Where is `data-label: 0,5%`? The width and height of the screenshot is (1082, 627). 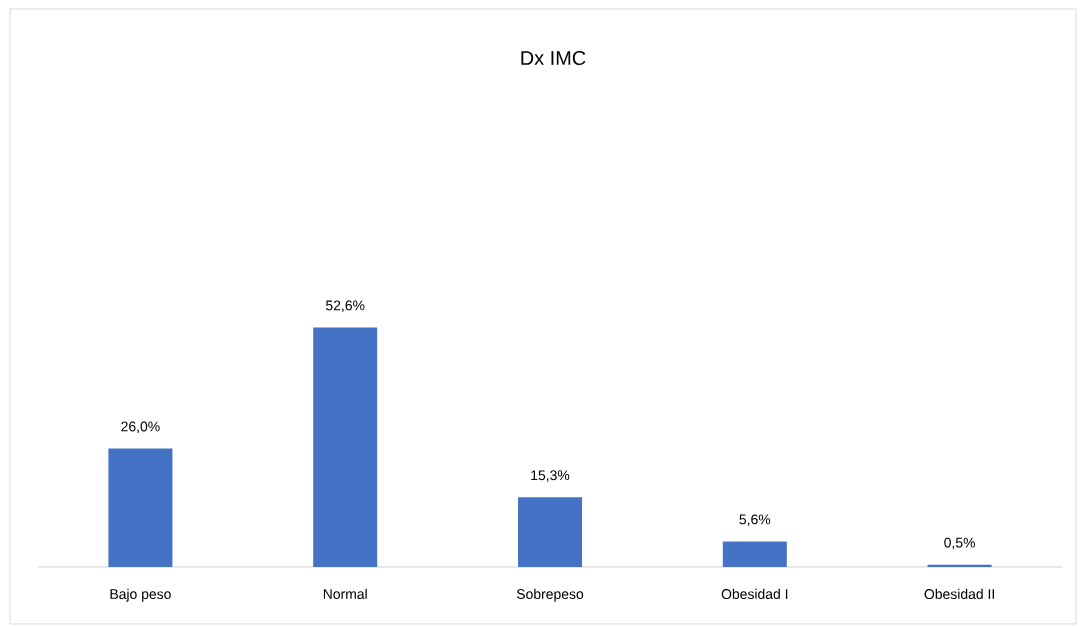
data-label: 0,5% is located at coordinates (959, 543).